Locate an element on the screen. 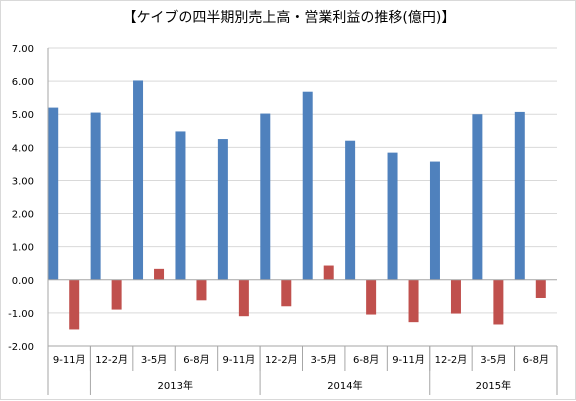  y-tick-label: 3.00 is located at coordinates (23, 181).